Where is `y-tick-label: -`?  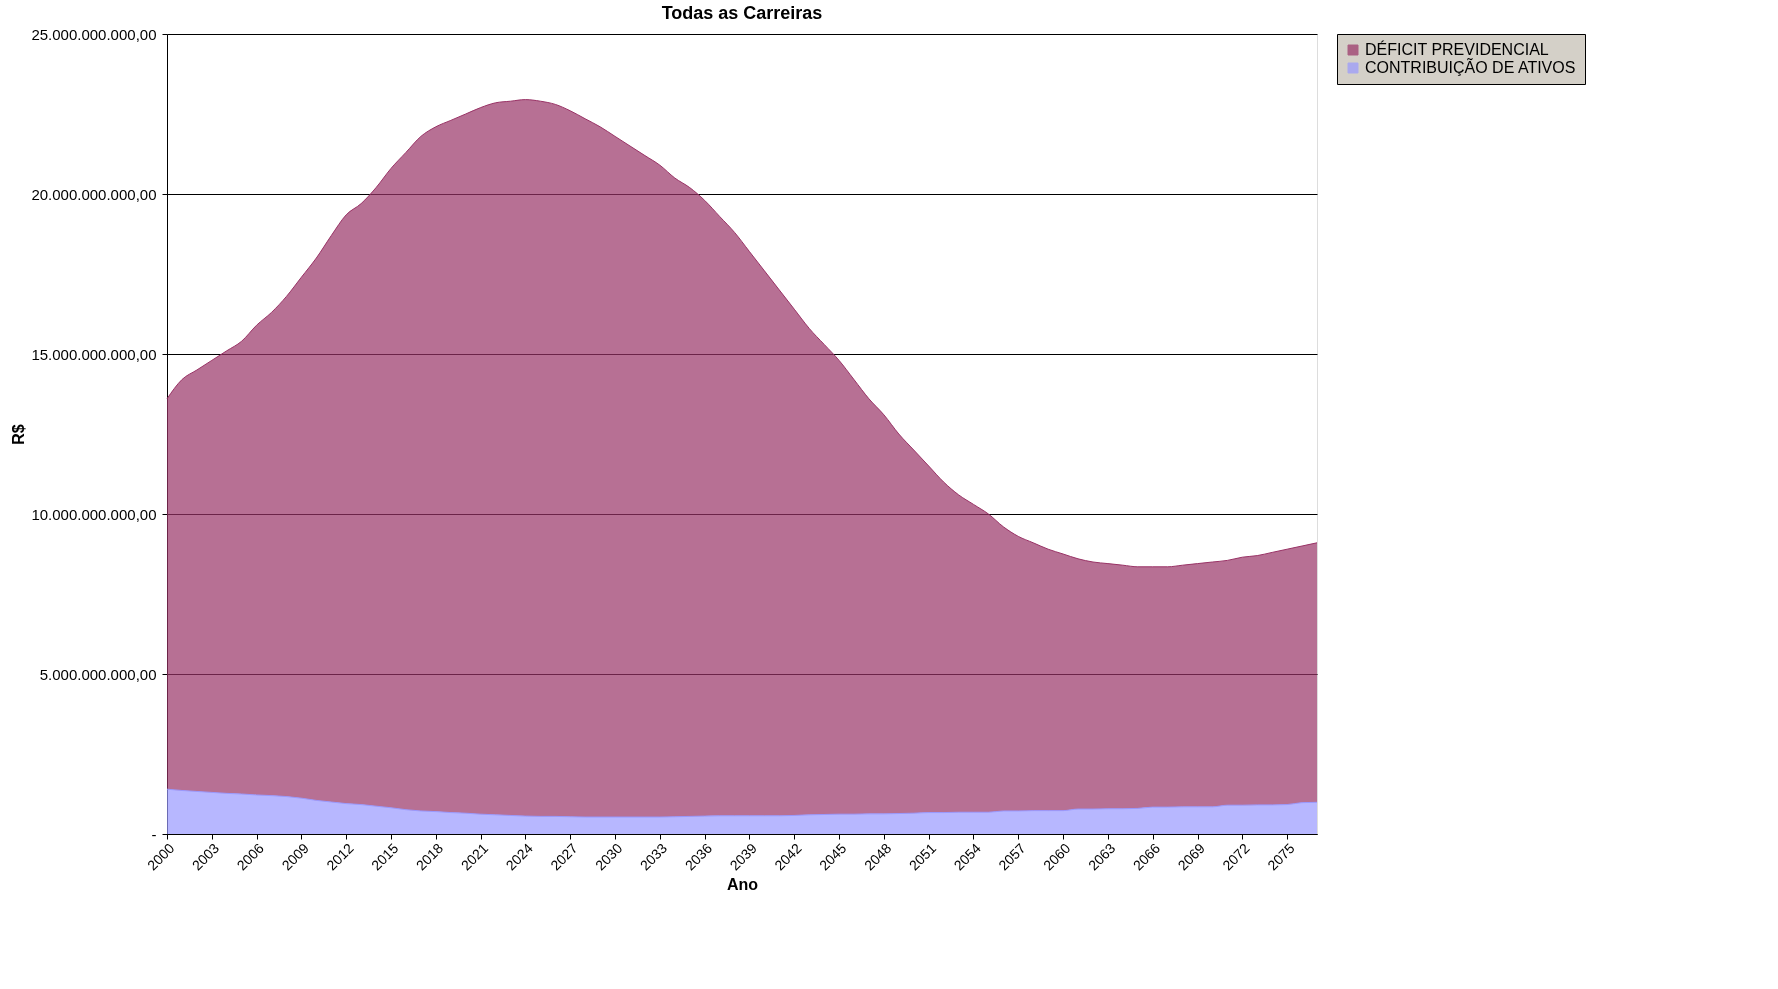
y-tick-label: - is located at coordinates (154, 834).